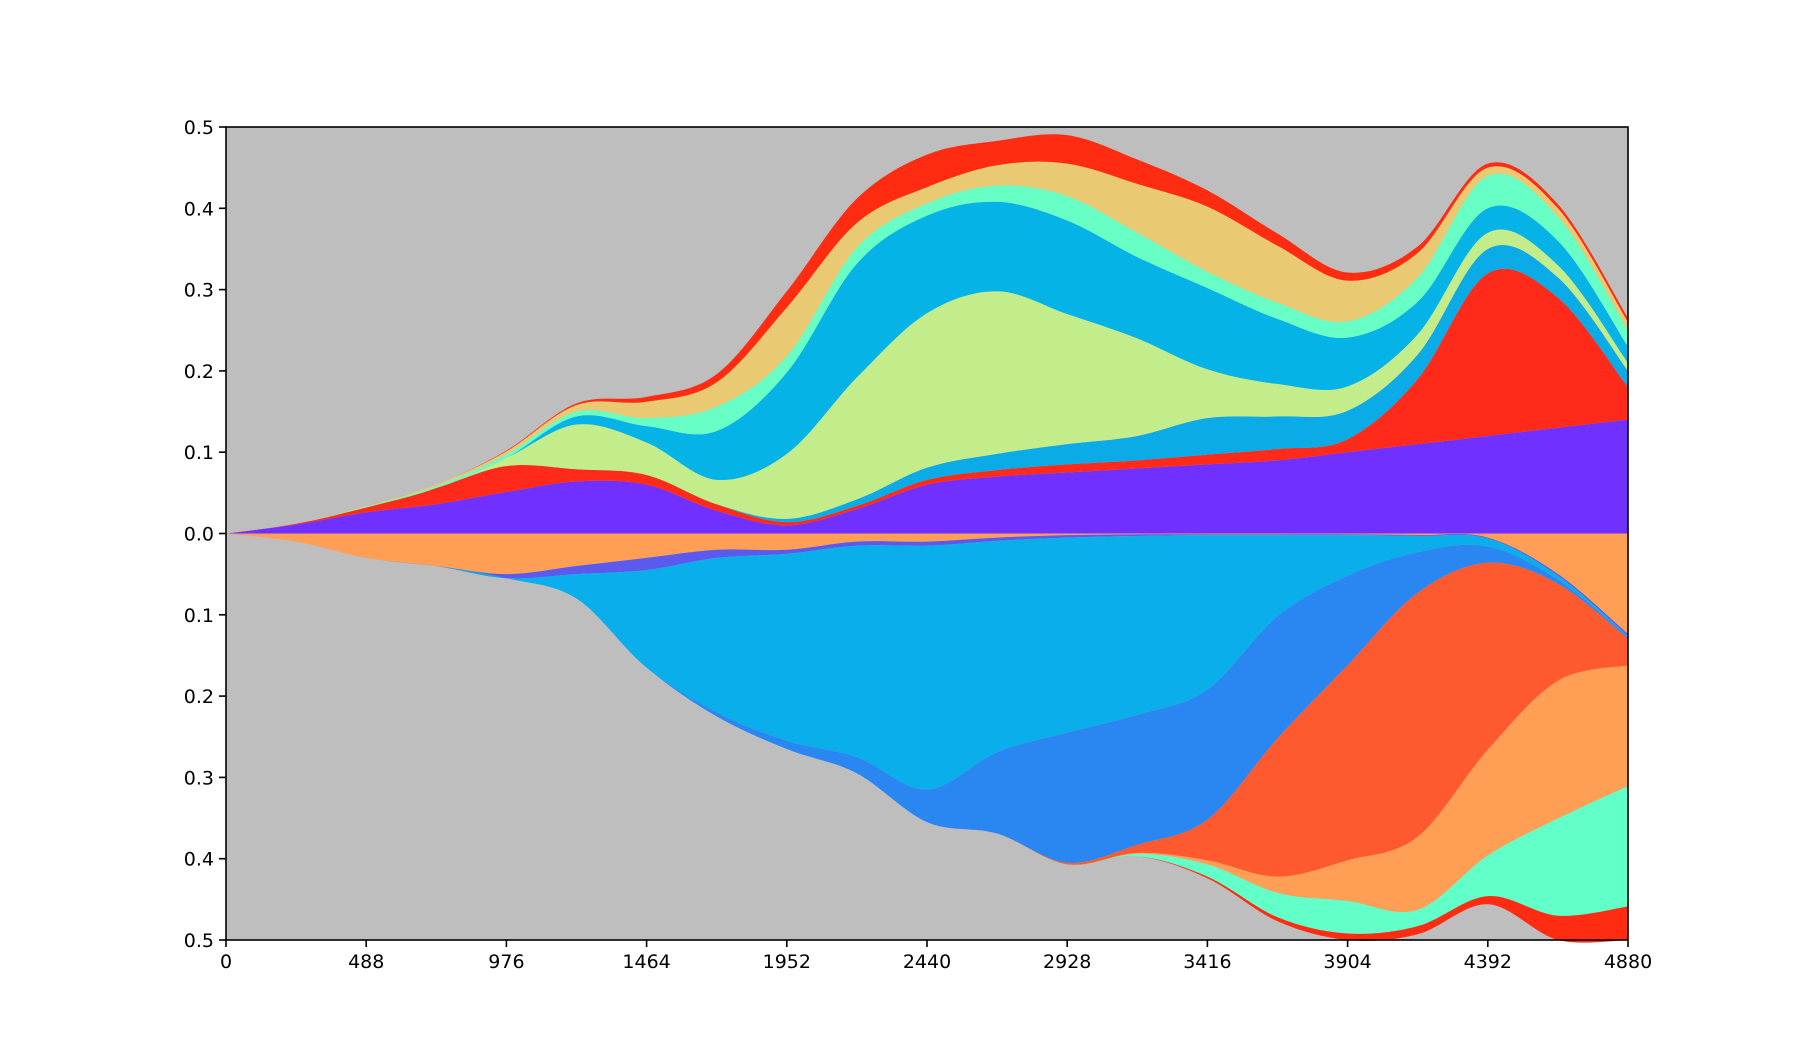 Image resolution: width=1800 pixels, height=1050 pixels. Describe the element at coordinates (1067, 962) in the screenshot. I see `x-tick-label: 2928` at that location.